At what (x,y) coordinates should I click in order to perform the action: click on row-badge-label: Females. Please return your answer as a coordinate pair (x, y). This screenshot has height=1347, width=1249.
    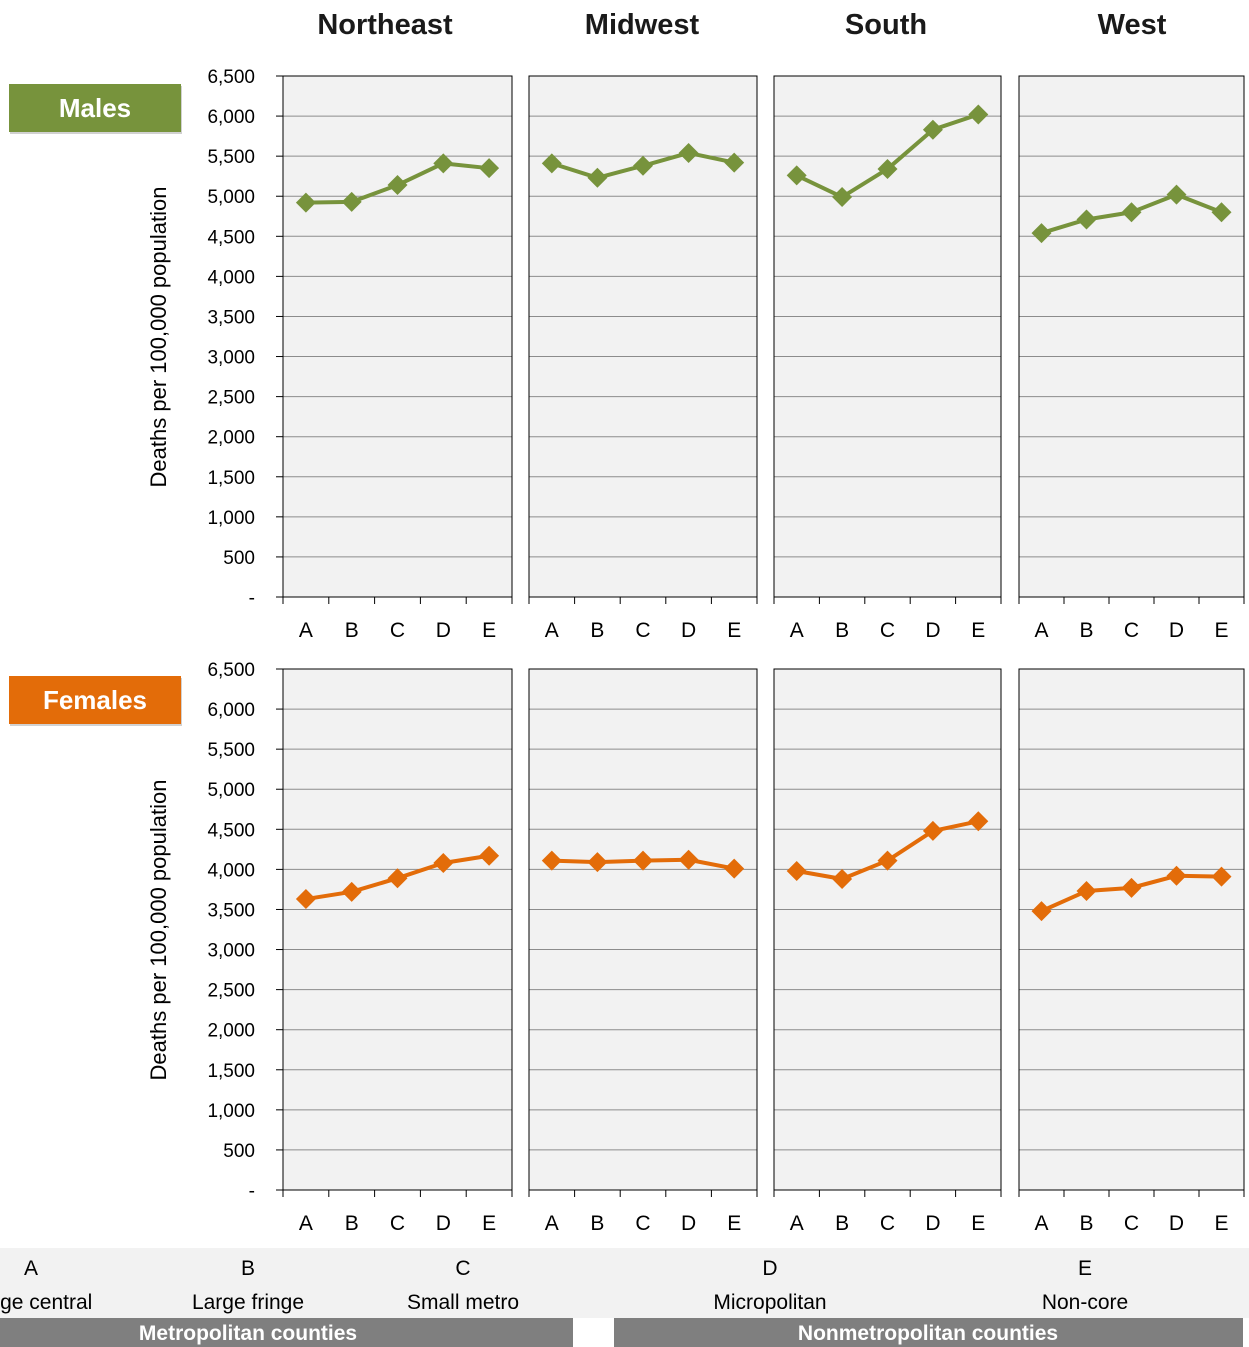
    Looking at the image, I should click on (95, 700).